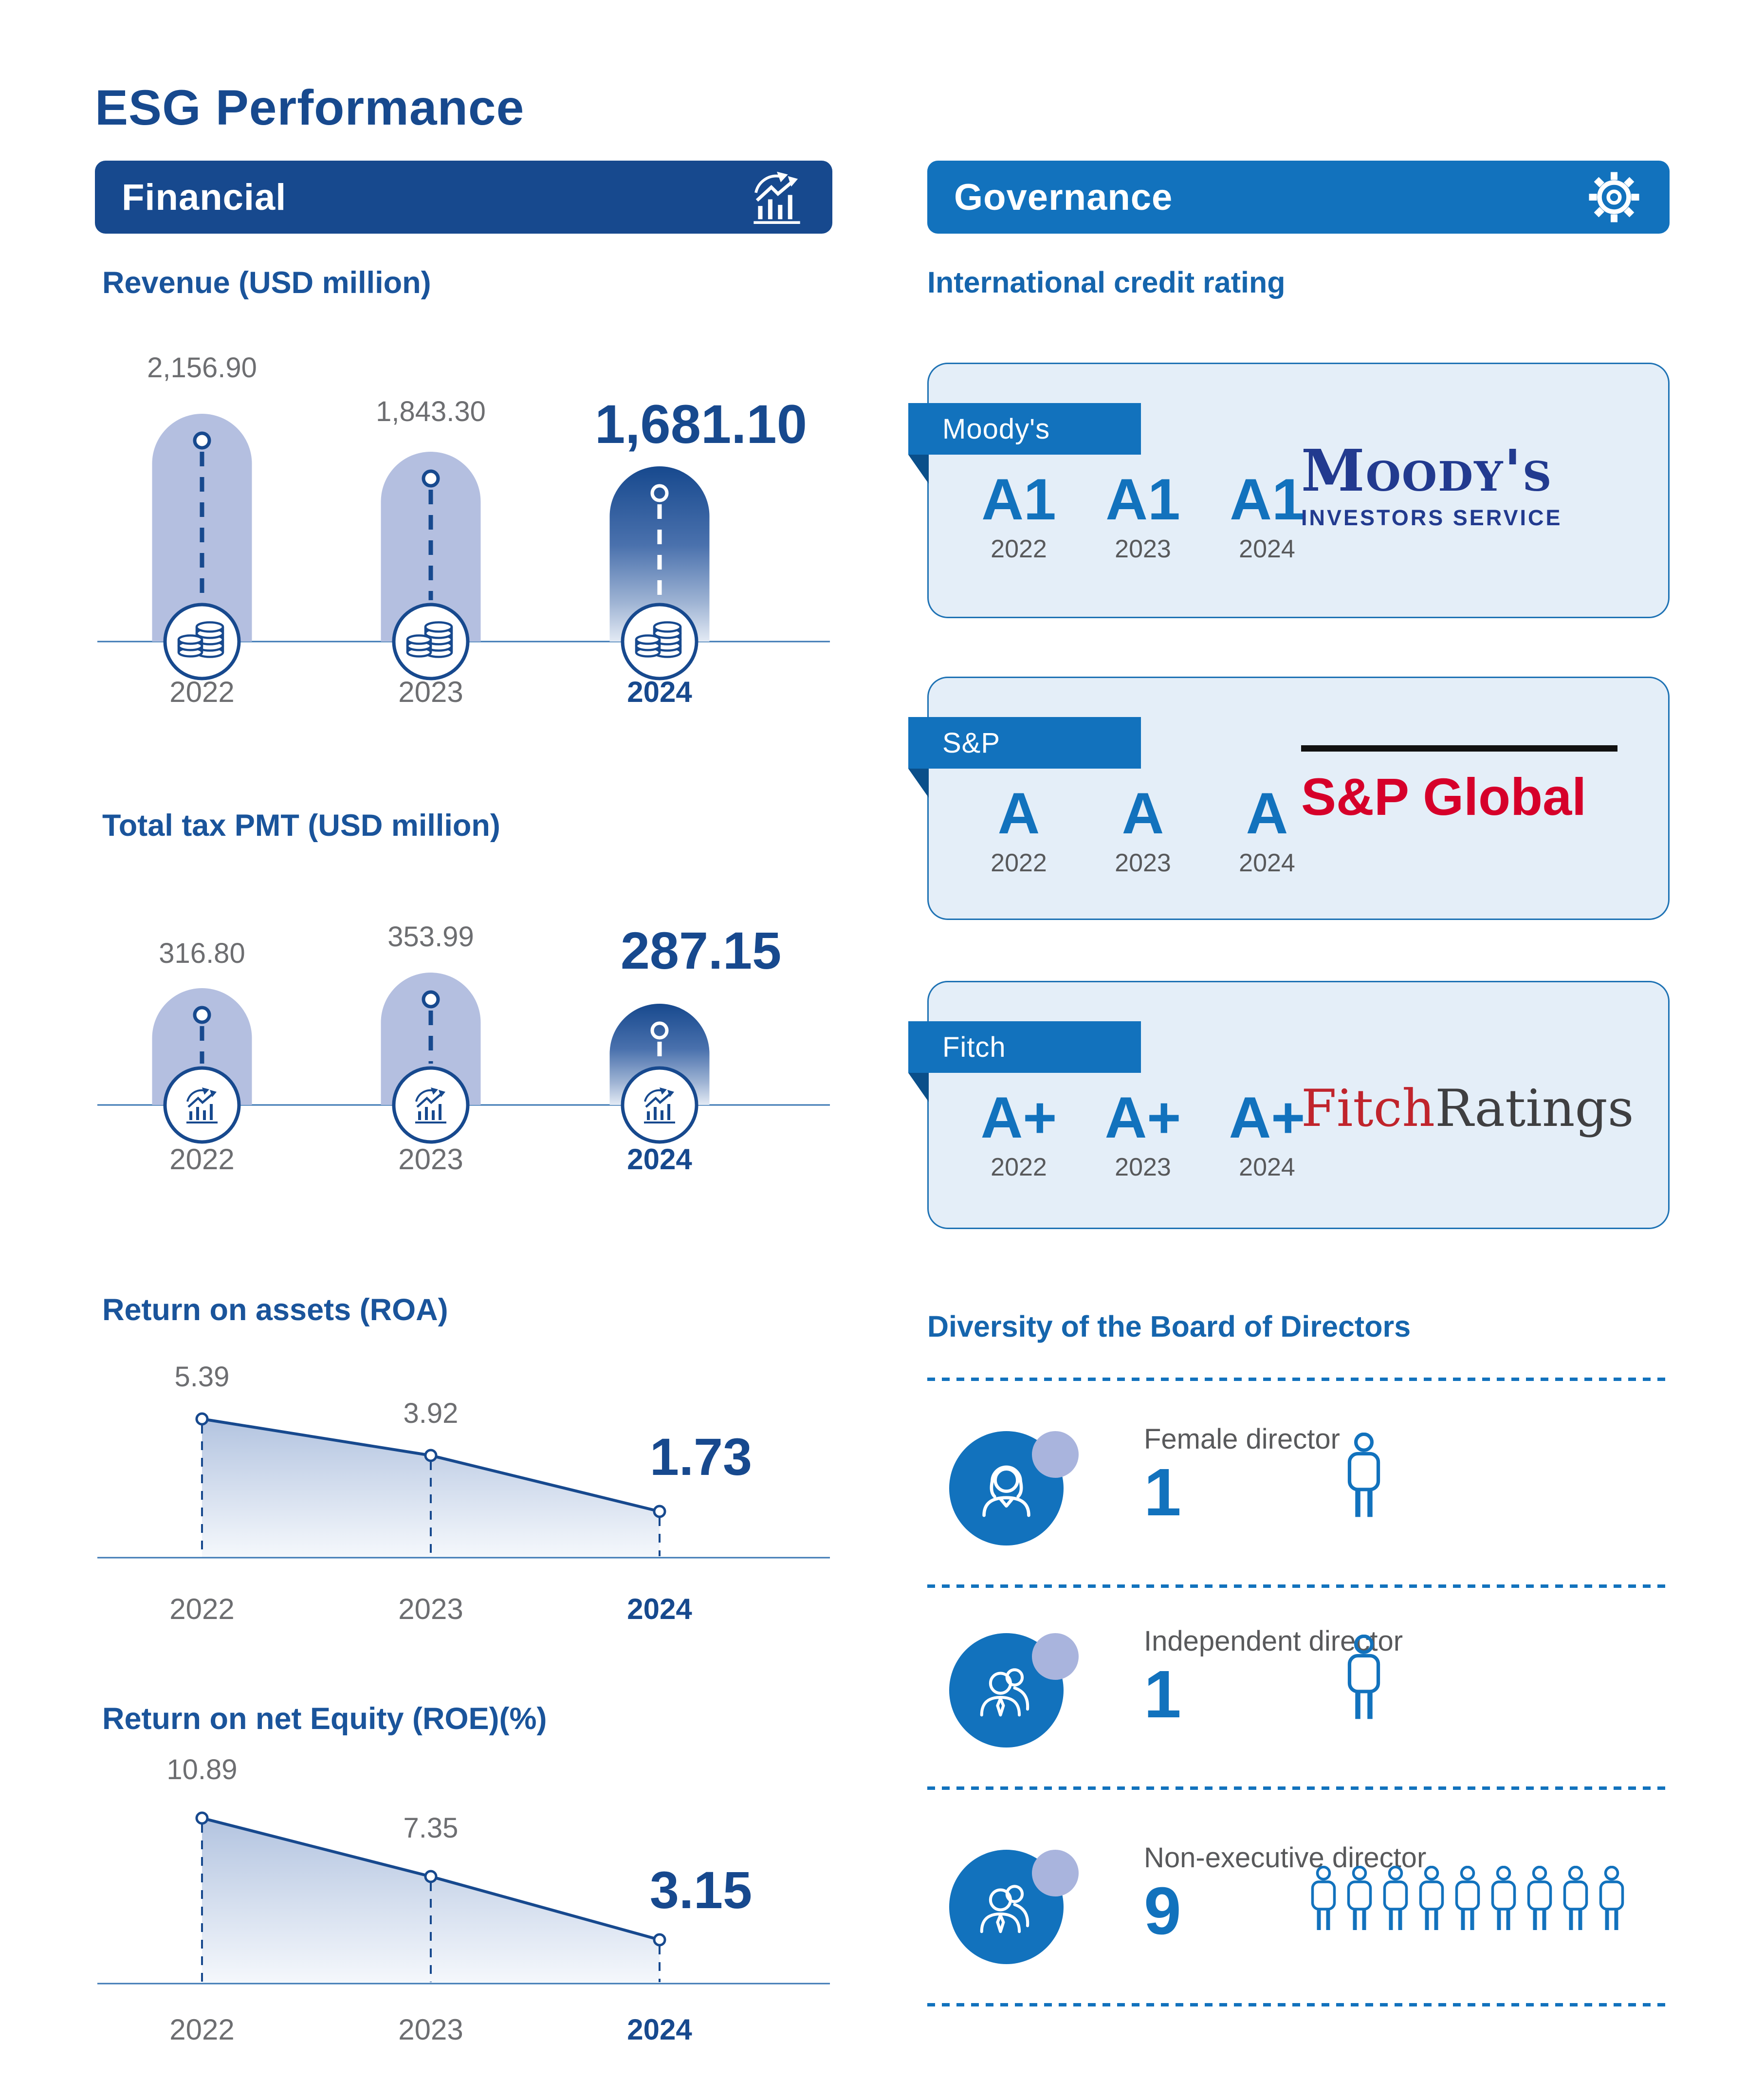  What do you see at coordinates (1162, 1911) in the screenshot?
I see `director-count: 9` at bounding box center [1162, 1911].